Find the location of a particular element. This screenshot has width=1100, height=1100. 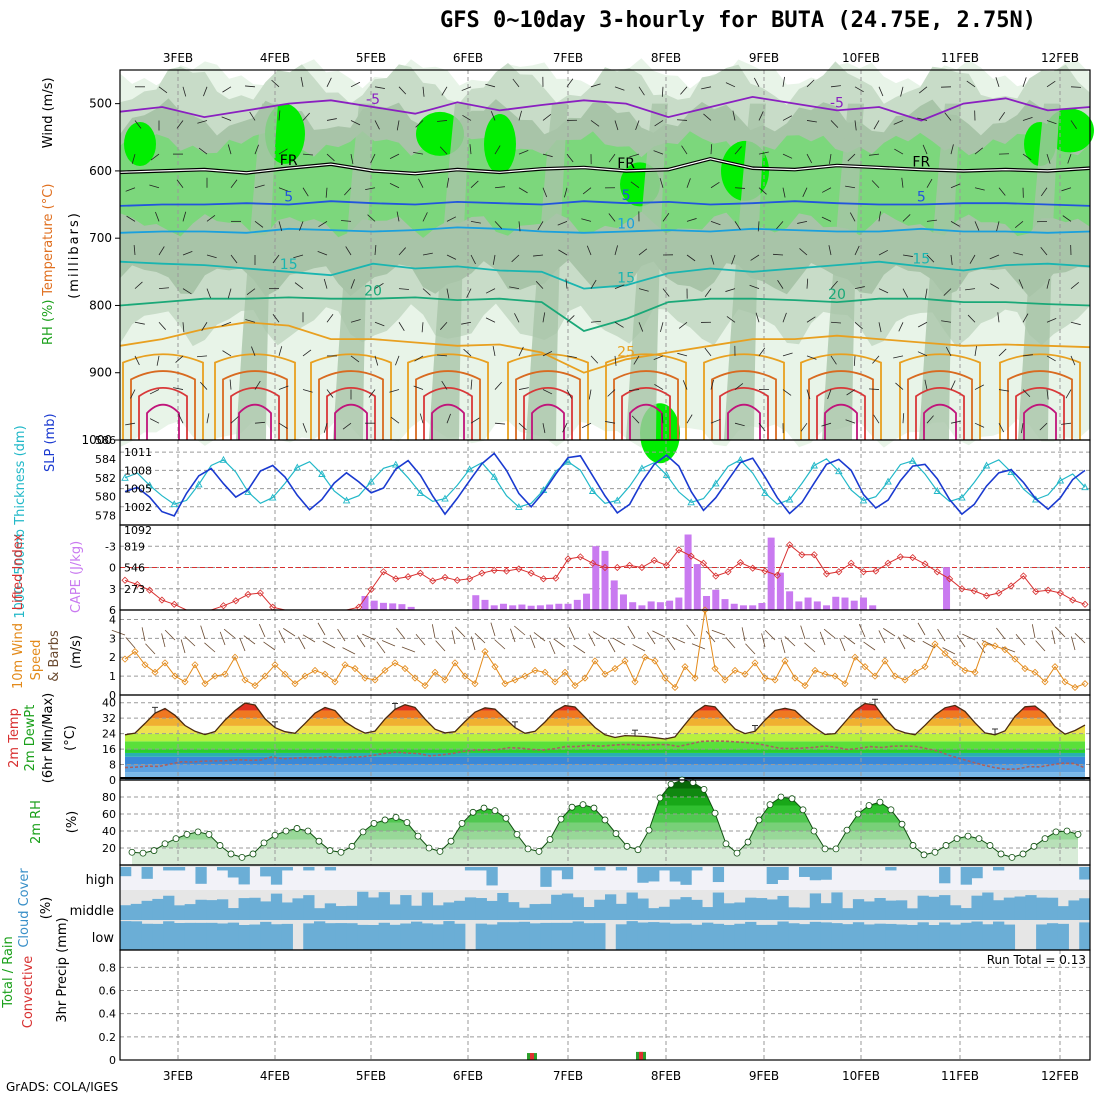

precip-ylabel: 3hr Precip (mm) Total / Rain Convective is located at coordinates (35, 972).